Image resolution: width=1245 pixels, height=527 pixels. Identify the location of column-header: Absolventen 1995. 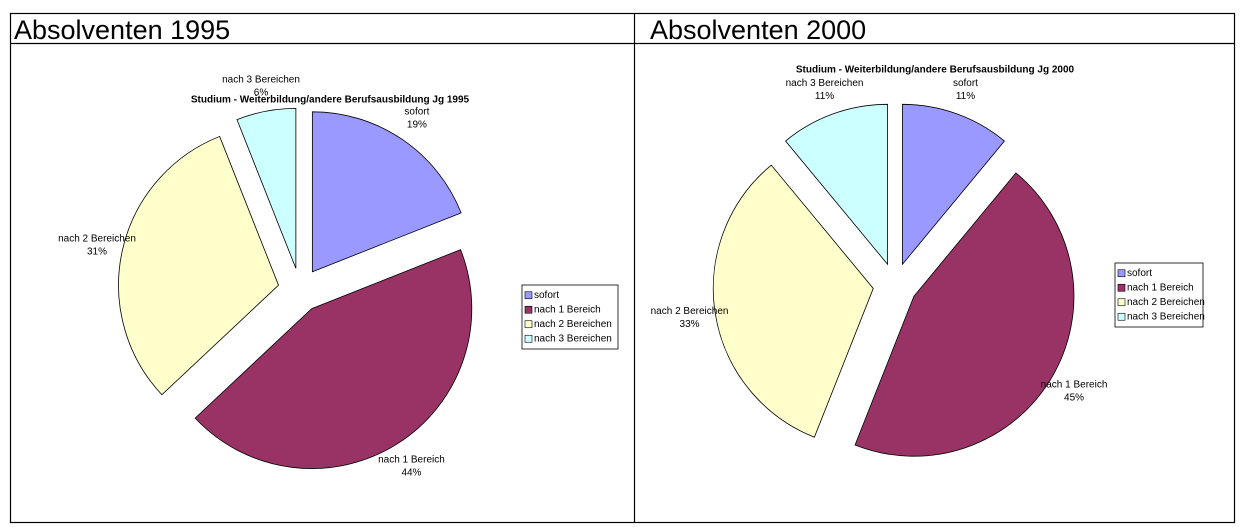
(122, 30).